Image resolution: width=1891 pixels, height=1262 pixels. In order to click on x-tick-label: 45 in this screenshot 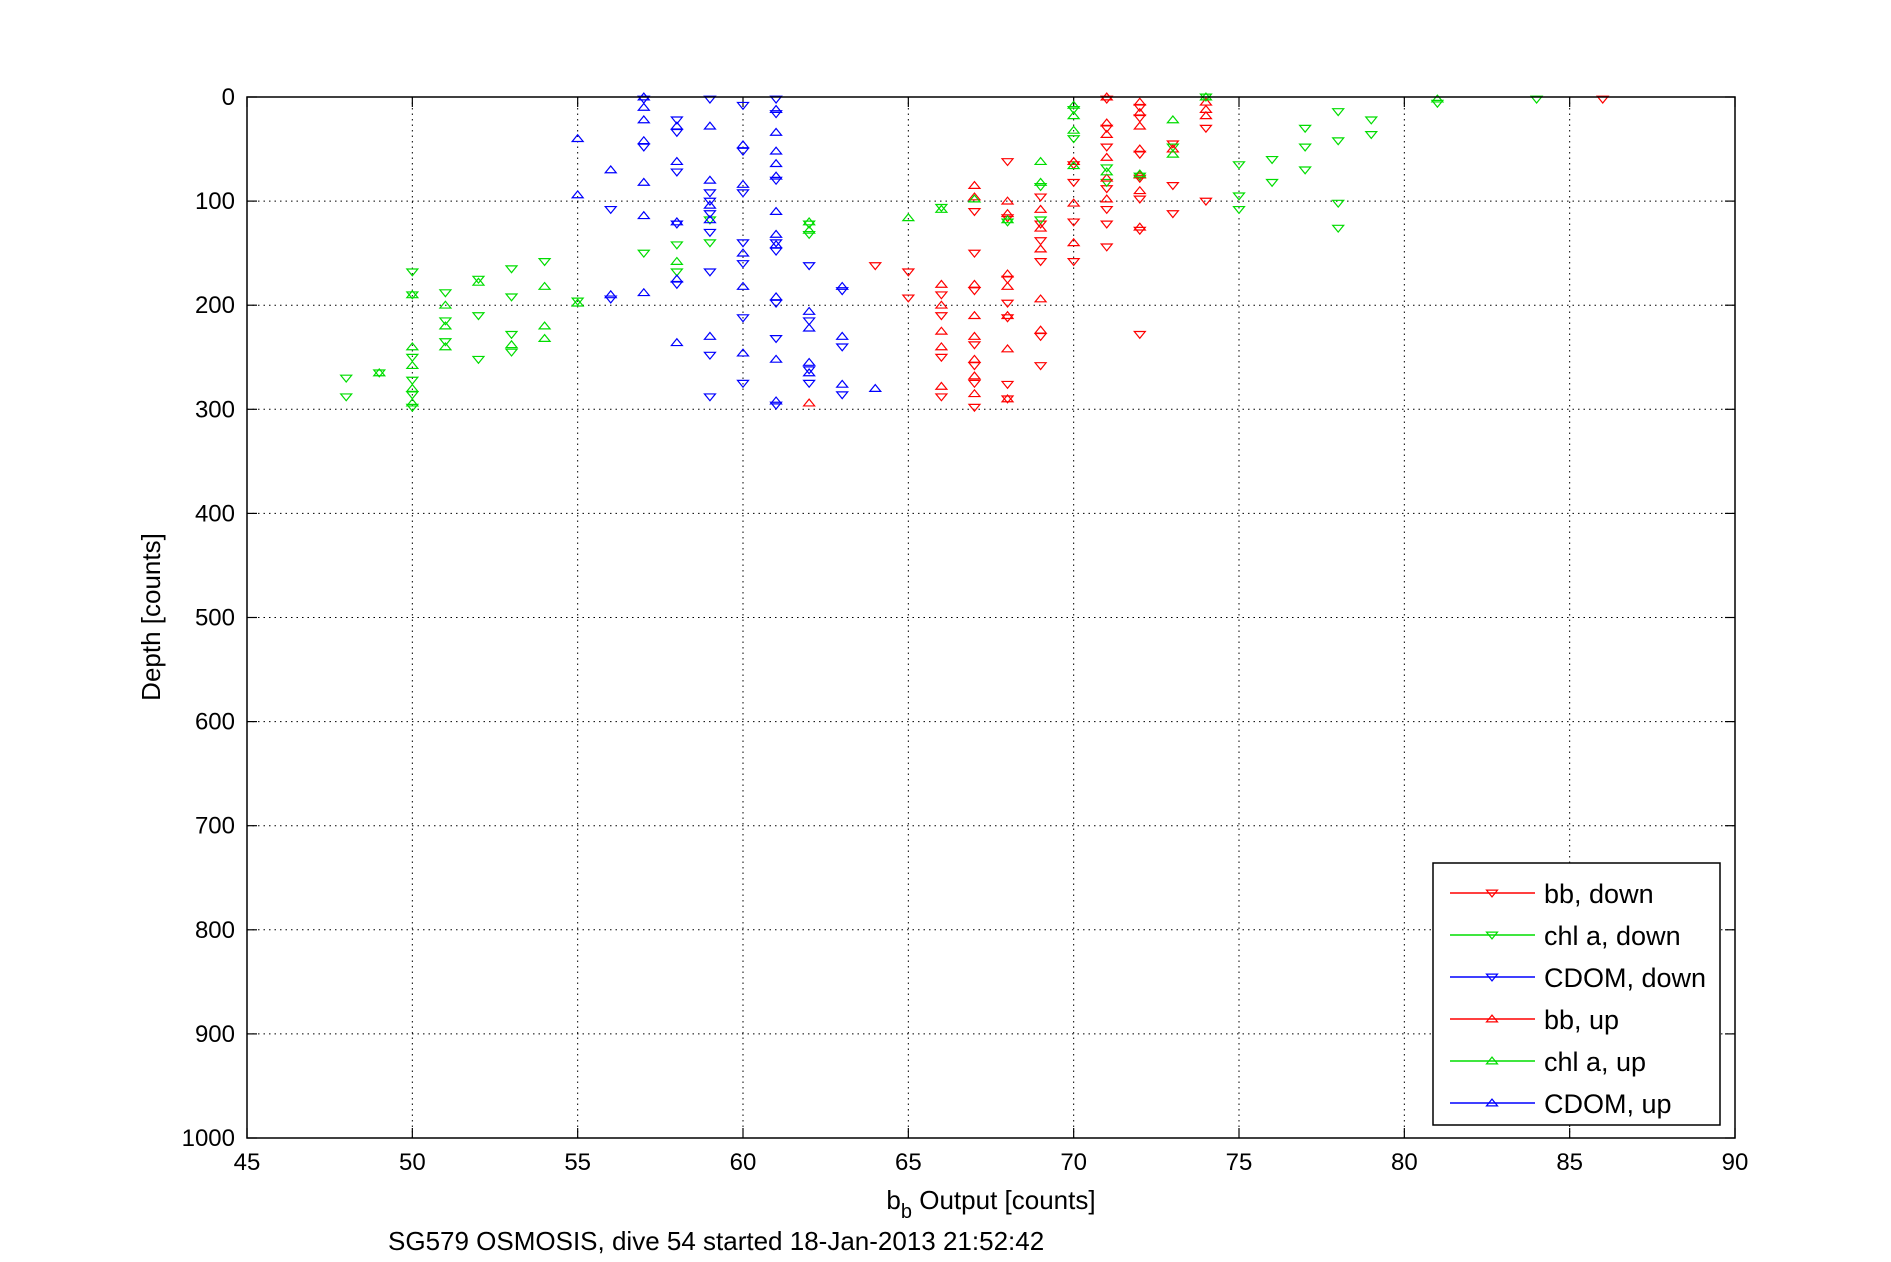, I will do `click(247, 1162)`.